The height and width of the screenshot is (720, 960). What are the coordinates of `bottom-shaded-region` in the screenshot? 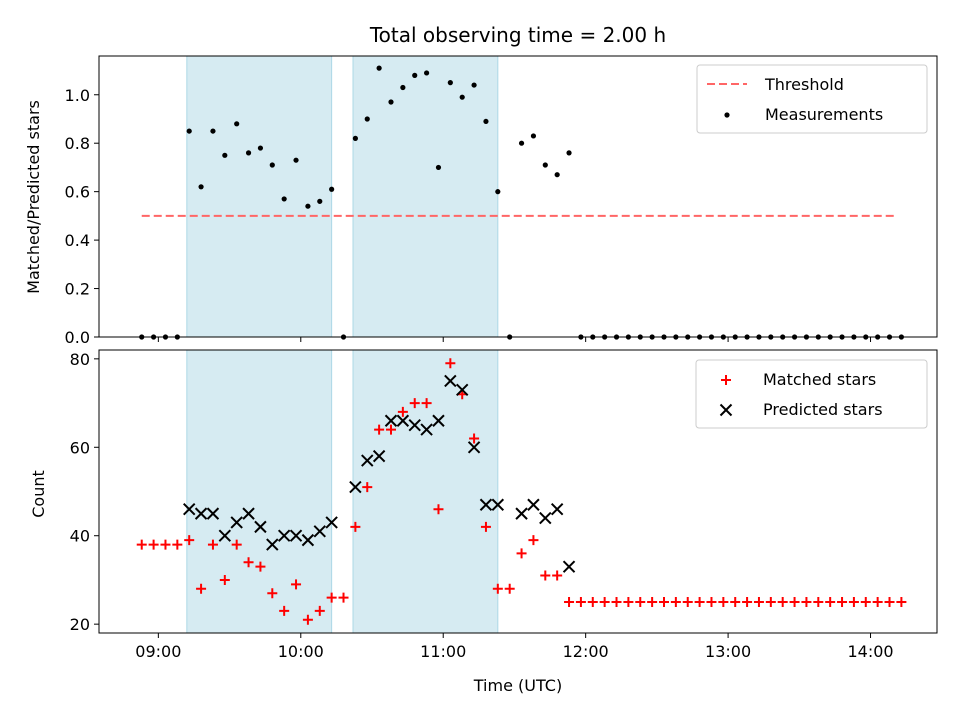 It's located at (425, 491).